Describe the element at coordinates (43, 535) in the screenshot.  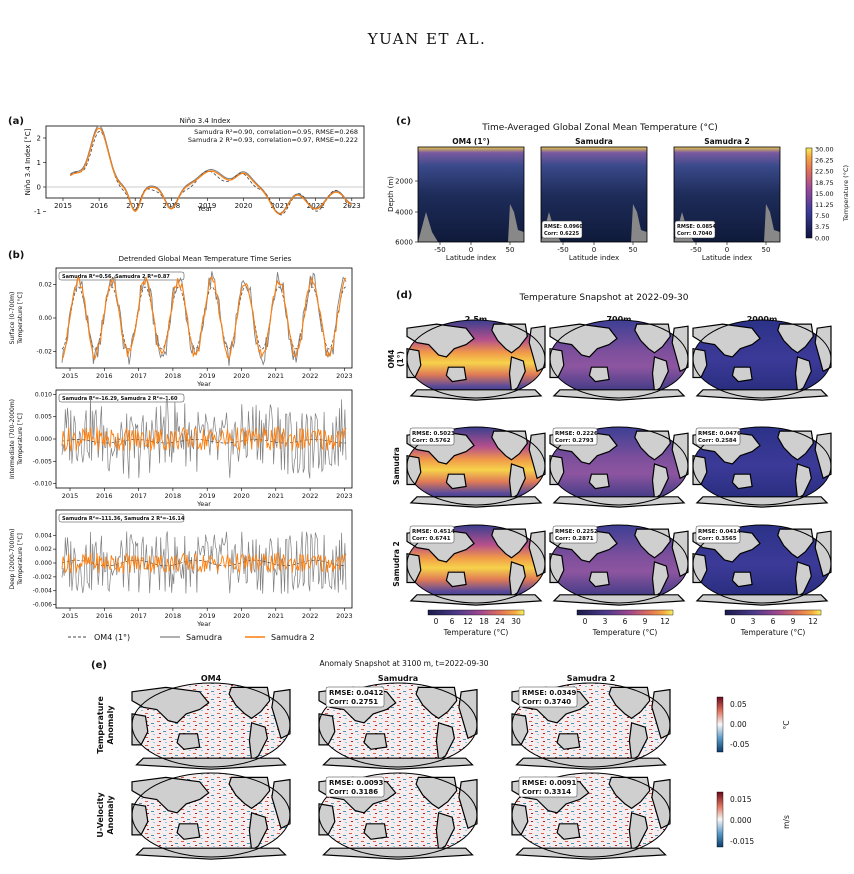
I see `ytick-label: 0.004` at that location.